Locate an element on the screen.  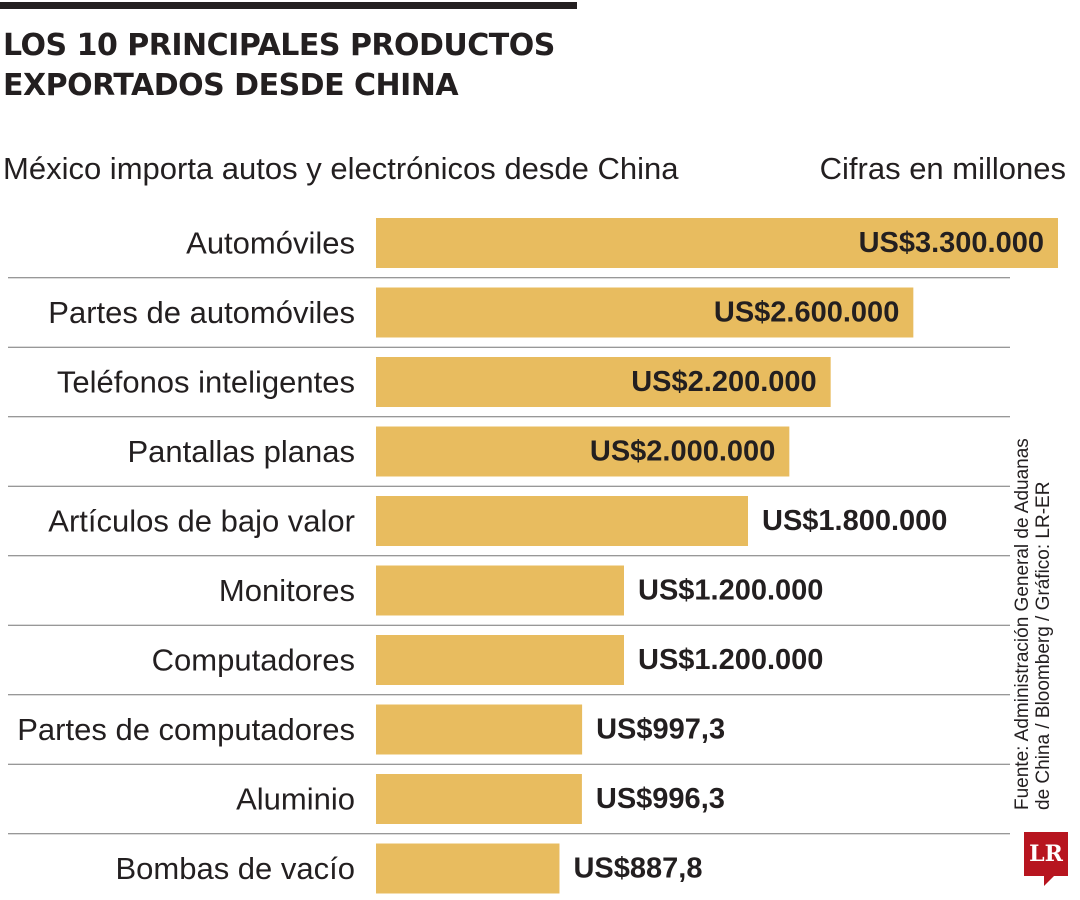
category-label: Partes de automóviles is located at coordinates (201, 312).